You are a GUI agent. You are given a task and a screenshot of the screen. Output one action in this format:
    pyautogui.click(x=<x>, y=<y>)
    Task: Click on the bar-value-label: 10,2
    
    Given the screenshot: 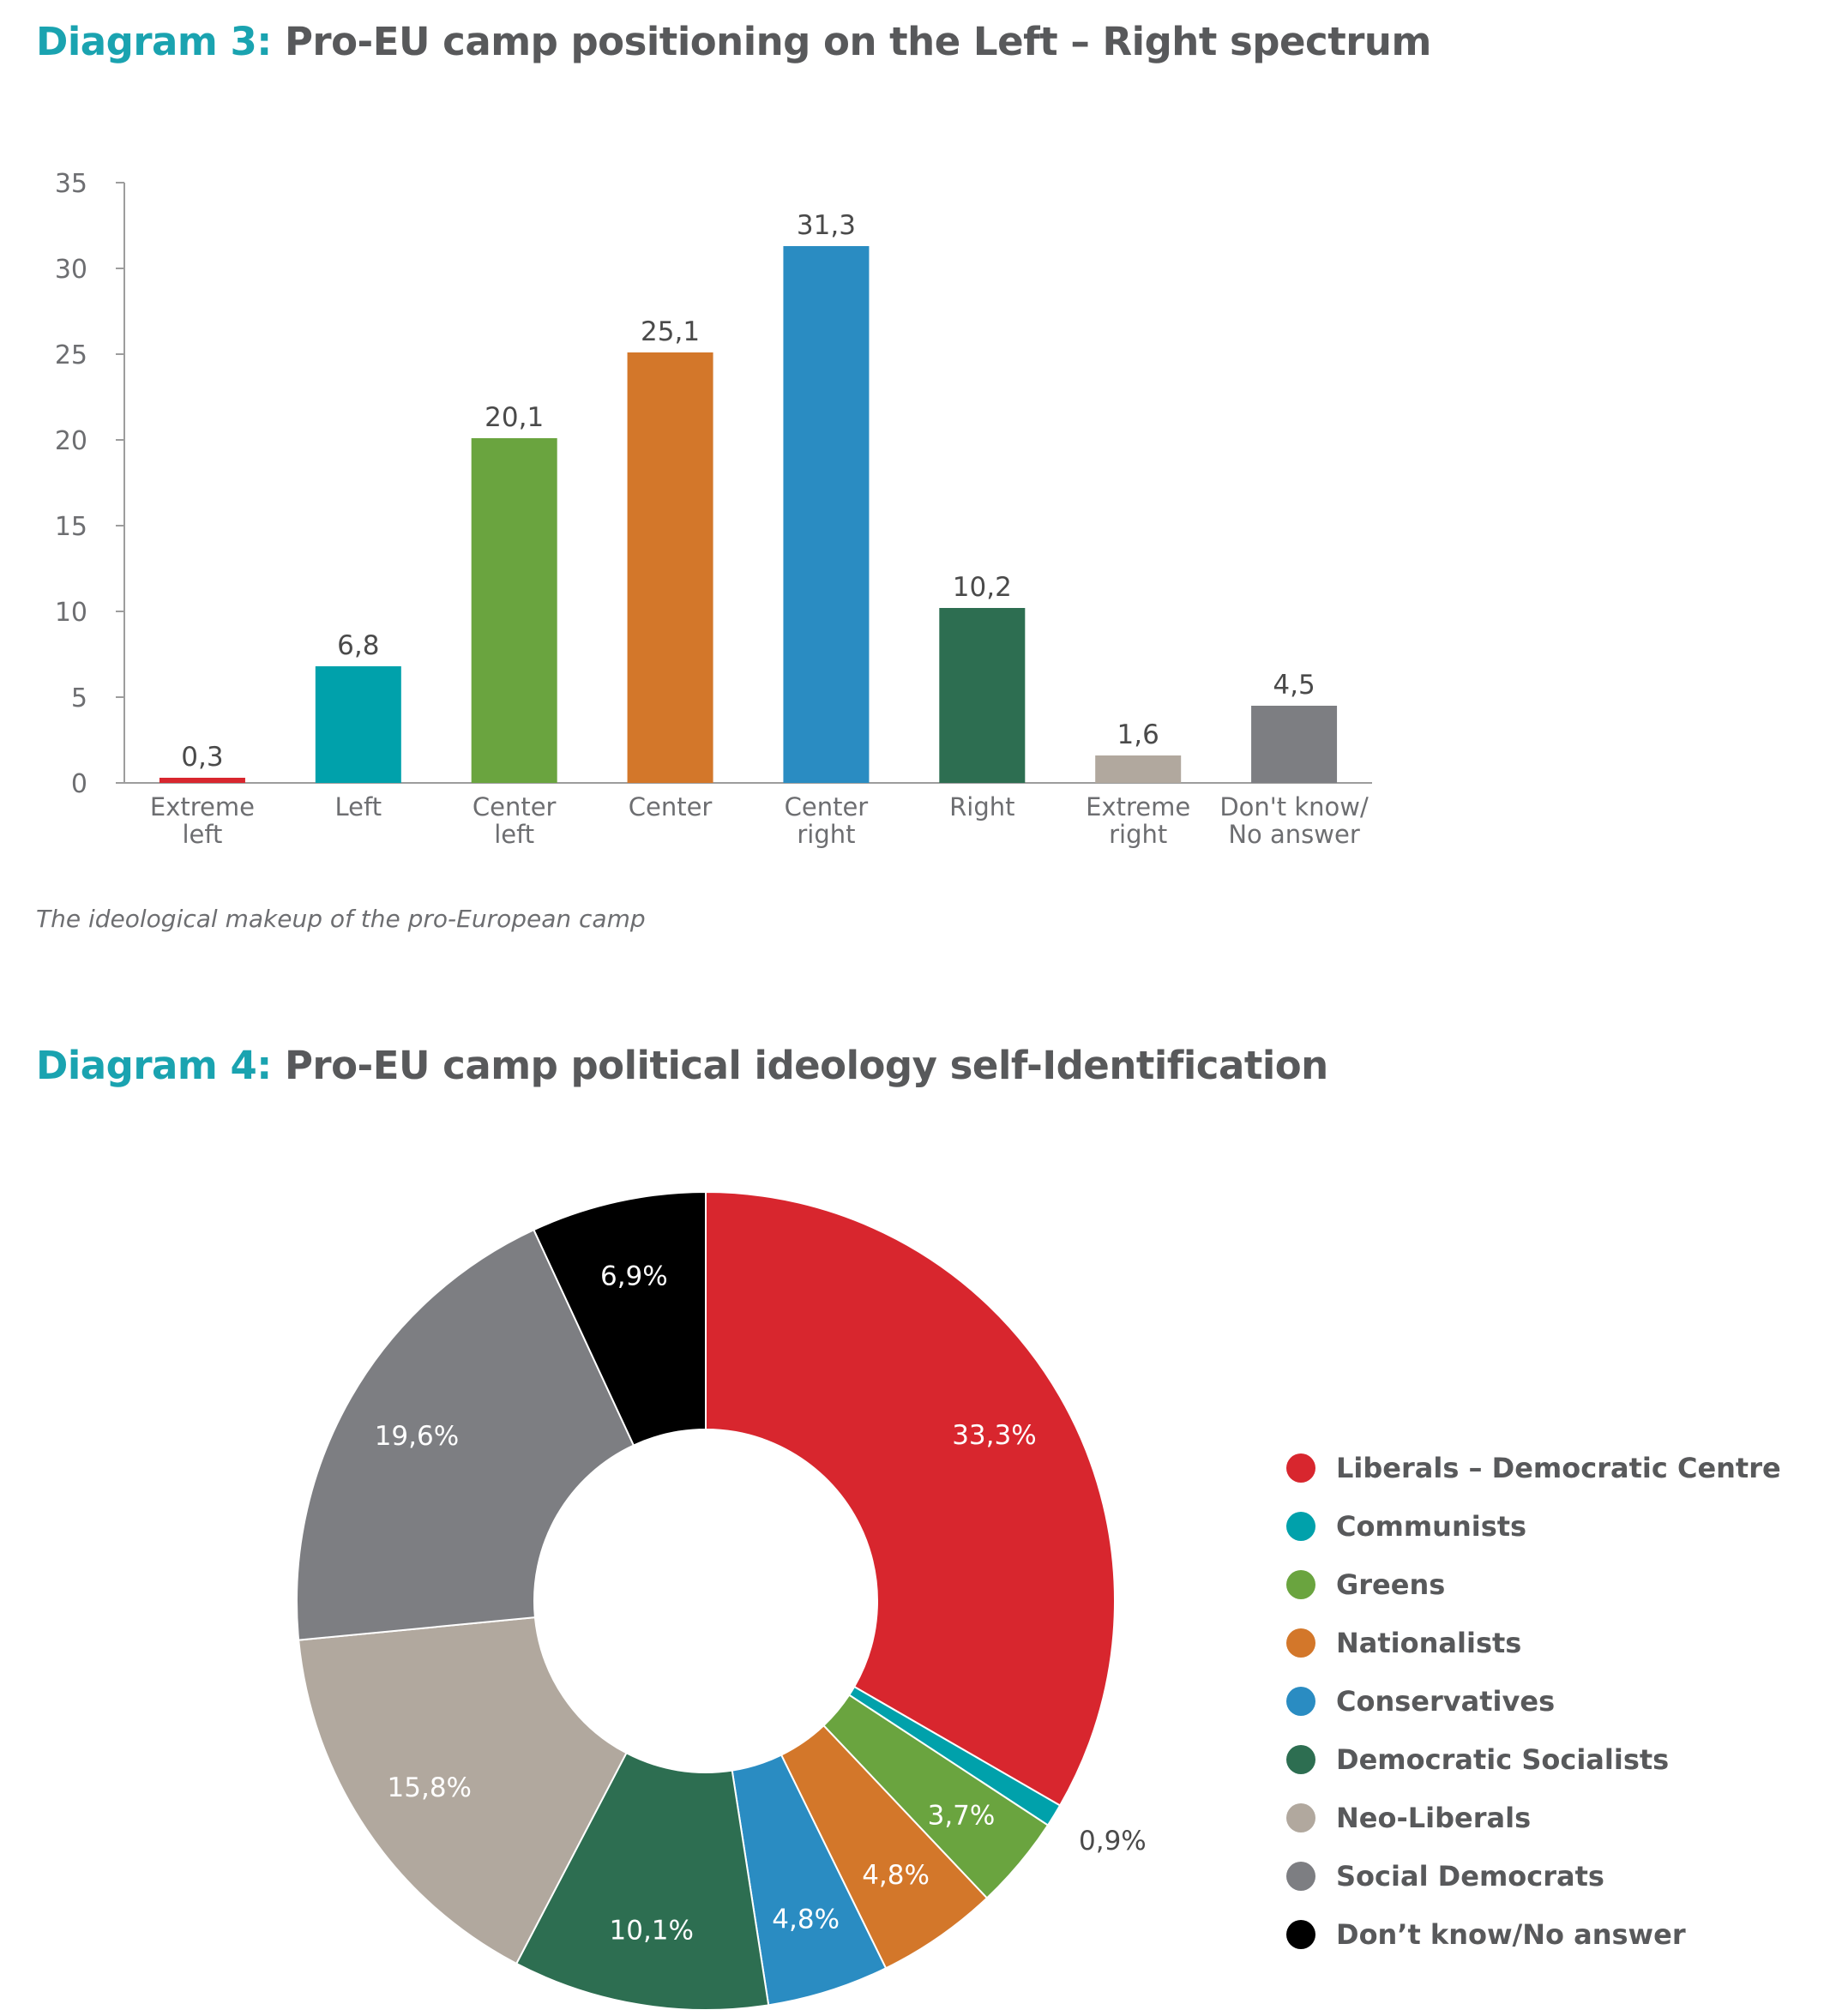 What is the action you would take?
    pyautogui.click(x=983, y=587)
    